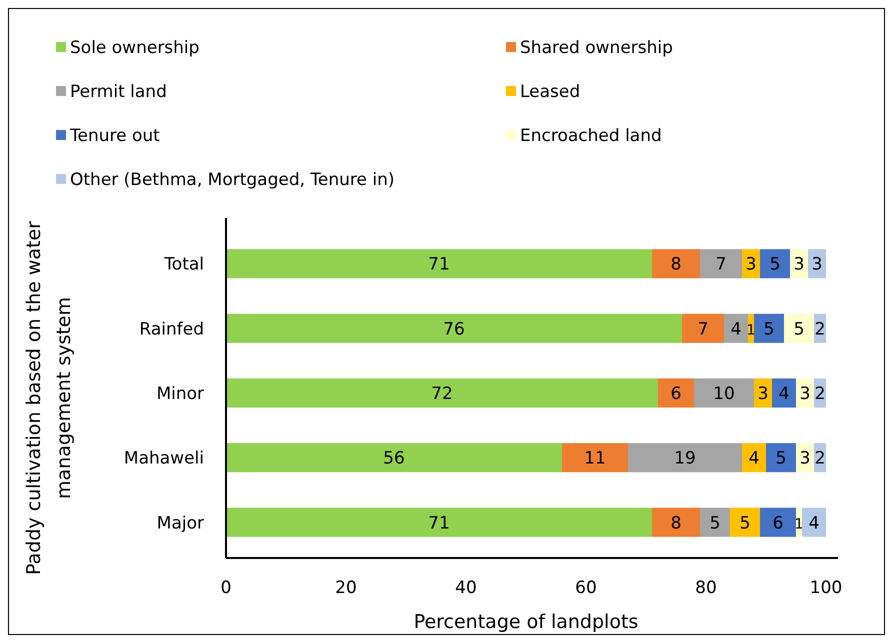 The height and width of the screenshot is (643, 893). I want to click on legend-label: Permit land, so click(118, 92).